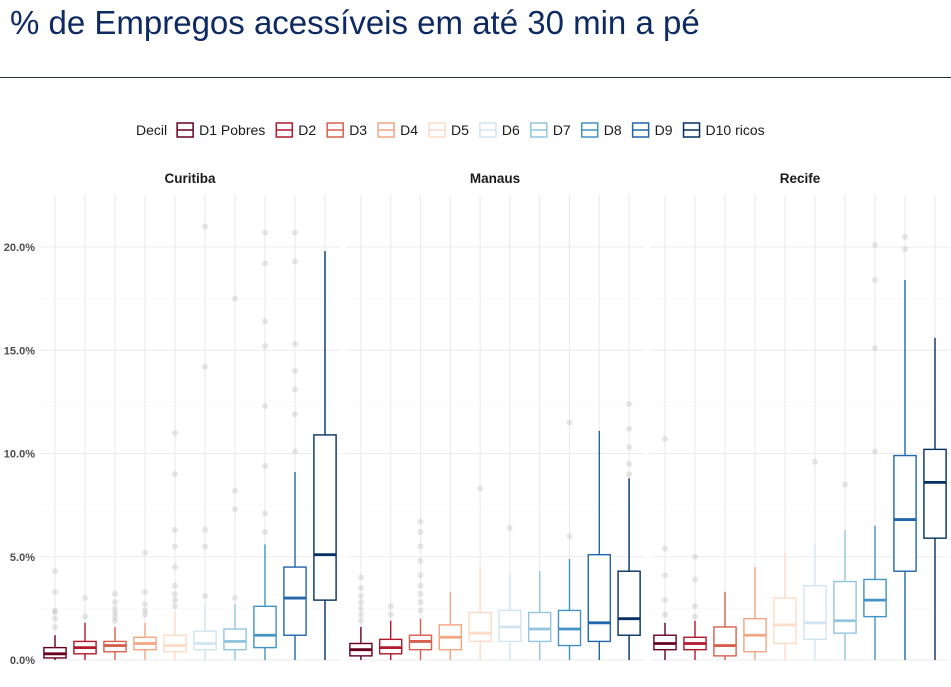 This screenshot has height=687, width=951. What do you see at coordinates (460, 130) in the screenshot?
I see `legend-label-d5: D5` at bounding box center [460, 130].